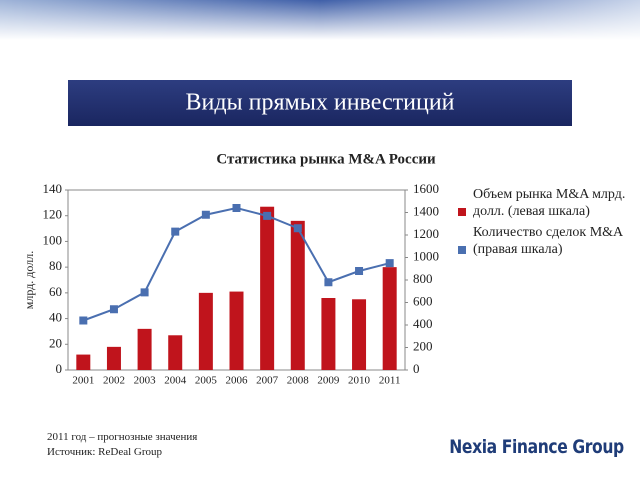  What do you see at coordinates (326, 159) in the screenshot?
I see `chart-title: Статистика рынка M&A России` at bounding box center [326, 159].